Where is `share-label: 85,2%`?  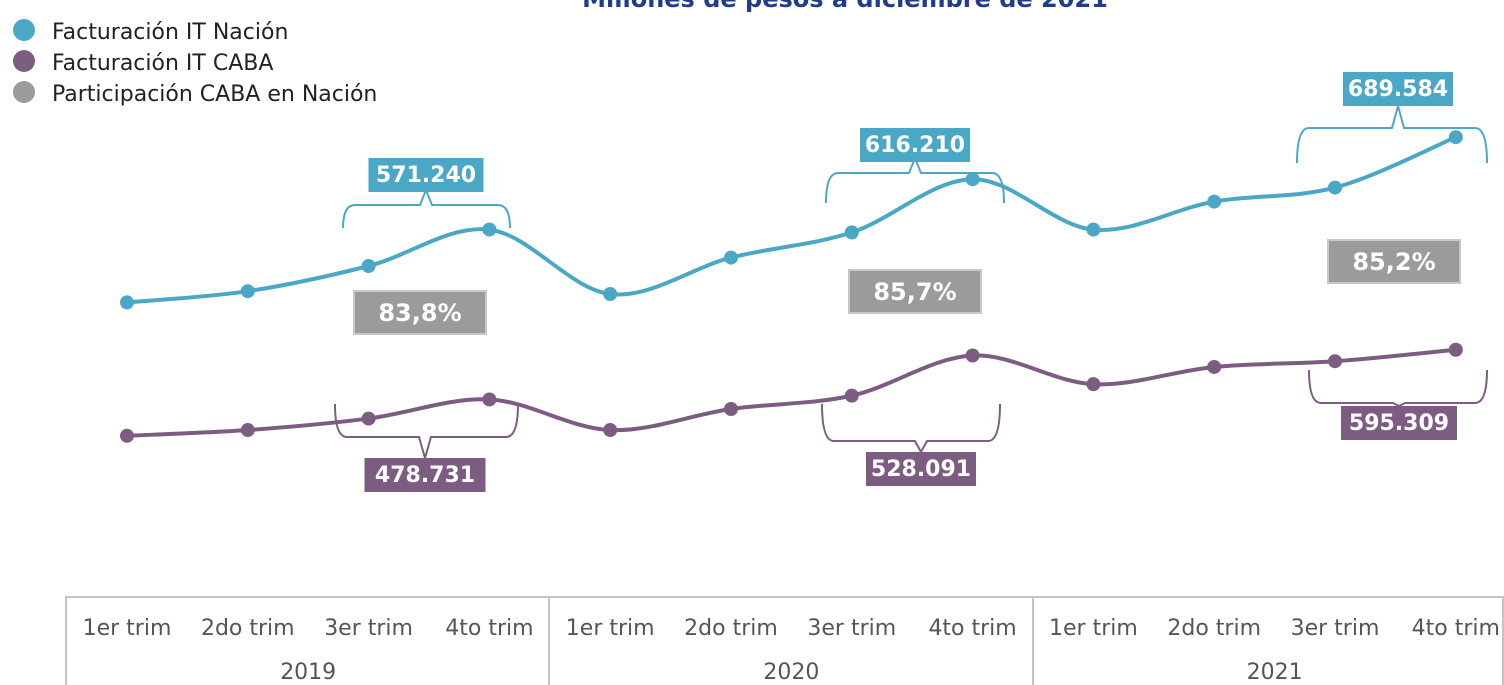
share-label: 85,2% is located at coordinates (1393, 262).